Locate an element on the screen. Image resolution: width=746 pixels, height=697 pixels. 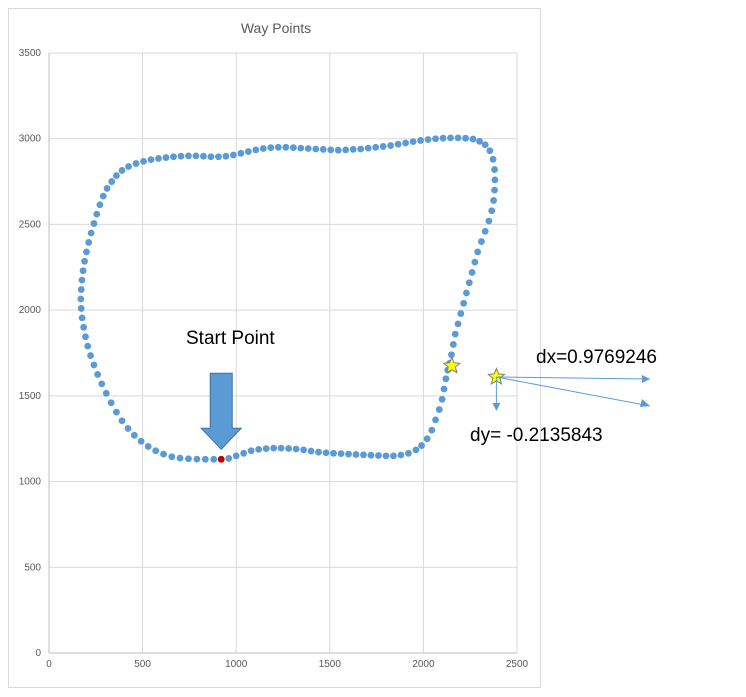
chart-overlays is located at coordinates (425, 409).